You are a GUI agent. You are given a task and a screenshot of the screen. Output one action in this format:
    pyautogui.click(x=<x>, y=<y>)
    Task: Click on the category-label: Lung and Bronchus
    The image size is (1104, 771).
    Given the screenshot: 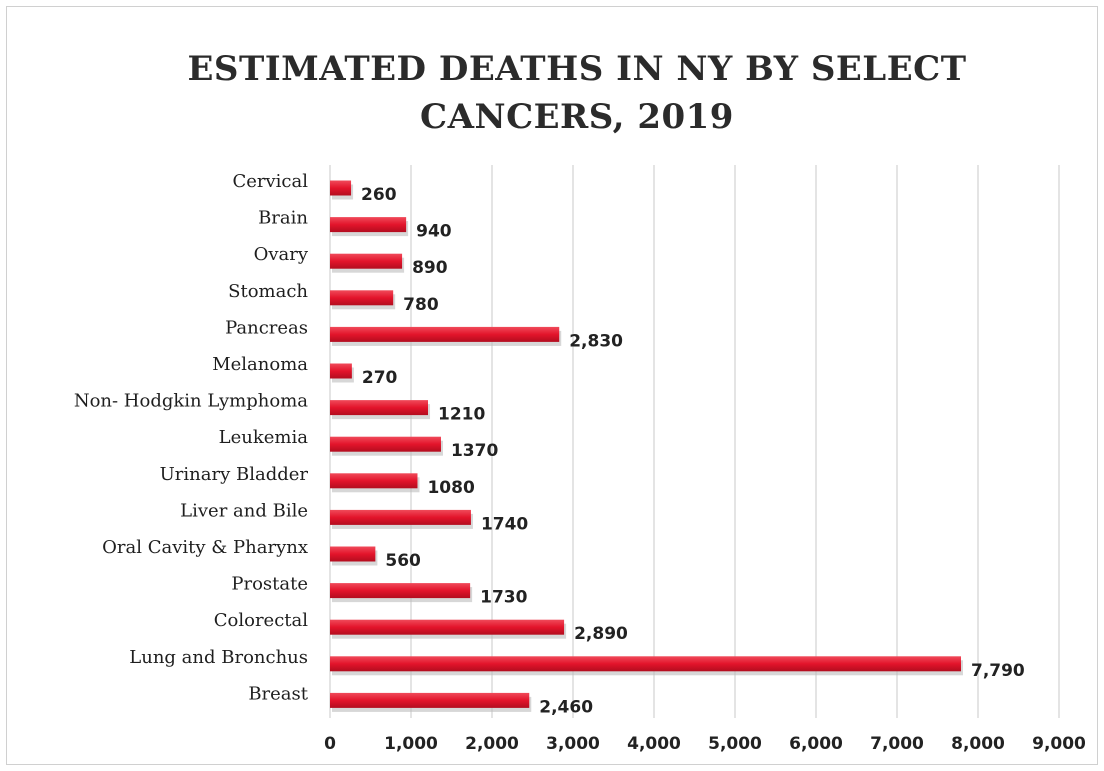 What is the action you would take?
    pyautogui.click(x=218, y=657)
    